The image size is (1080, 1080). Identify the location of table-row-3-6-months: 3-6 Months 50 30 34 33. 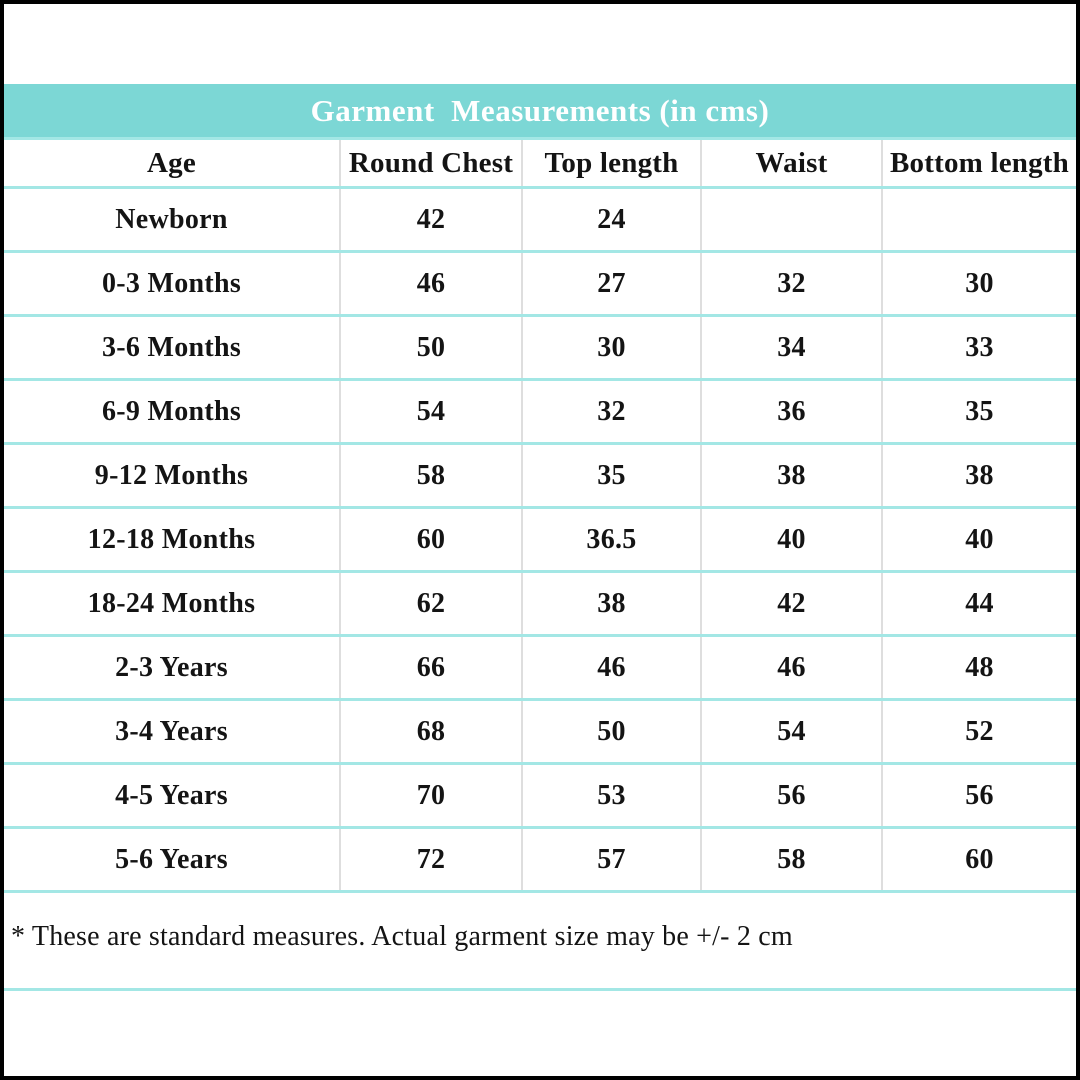
(540, 347).